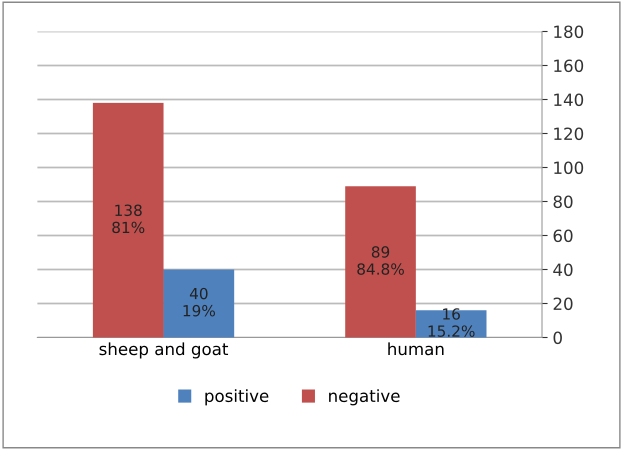 The height and width of the screenshot is (450, 623). What do you see at coordinates (164, 350) in the screenshot?
I see `x-tick-label: sheep and goat` at bounding box center [164, 350].